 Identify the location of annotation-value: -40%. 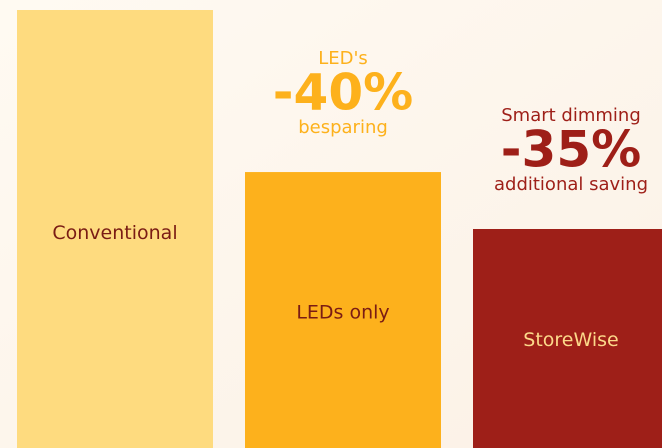
(343, 93).